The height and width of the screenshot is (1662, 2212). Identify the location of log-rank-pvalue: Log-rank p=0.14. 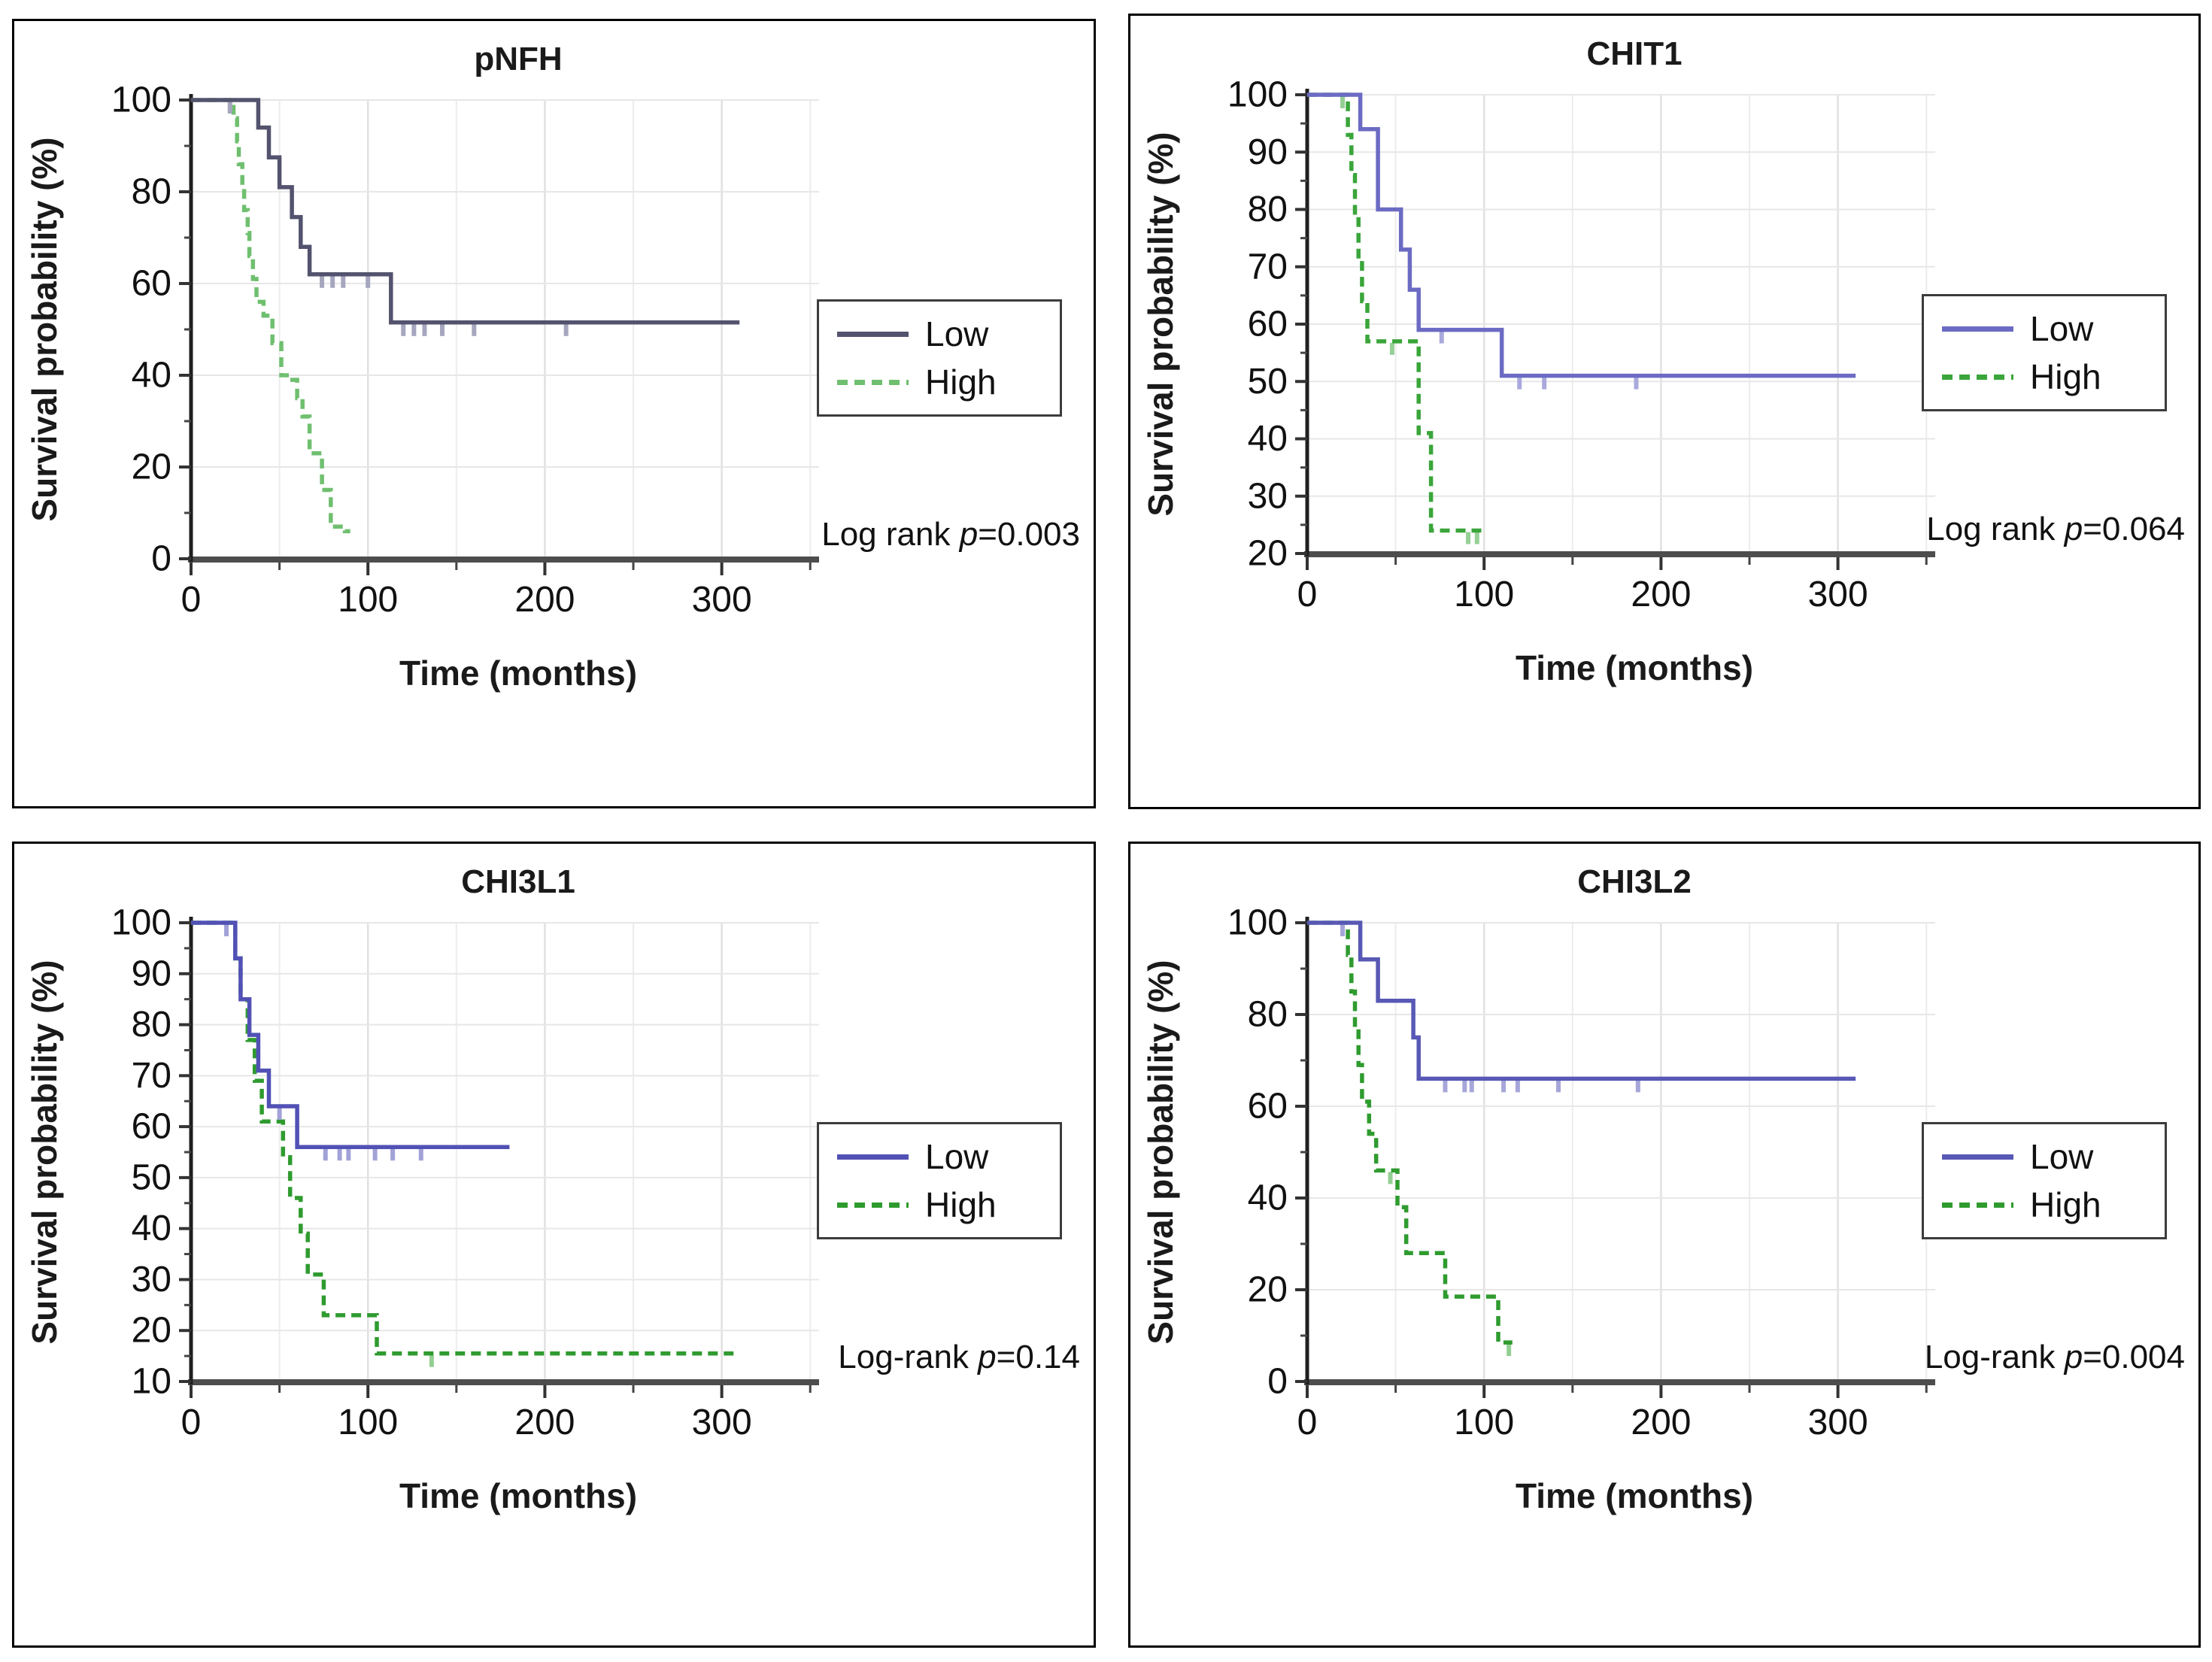
(959, 1357).